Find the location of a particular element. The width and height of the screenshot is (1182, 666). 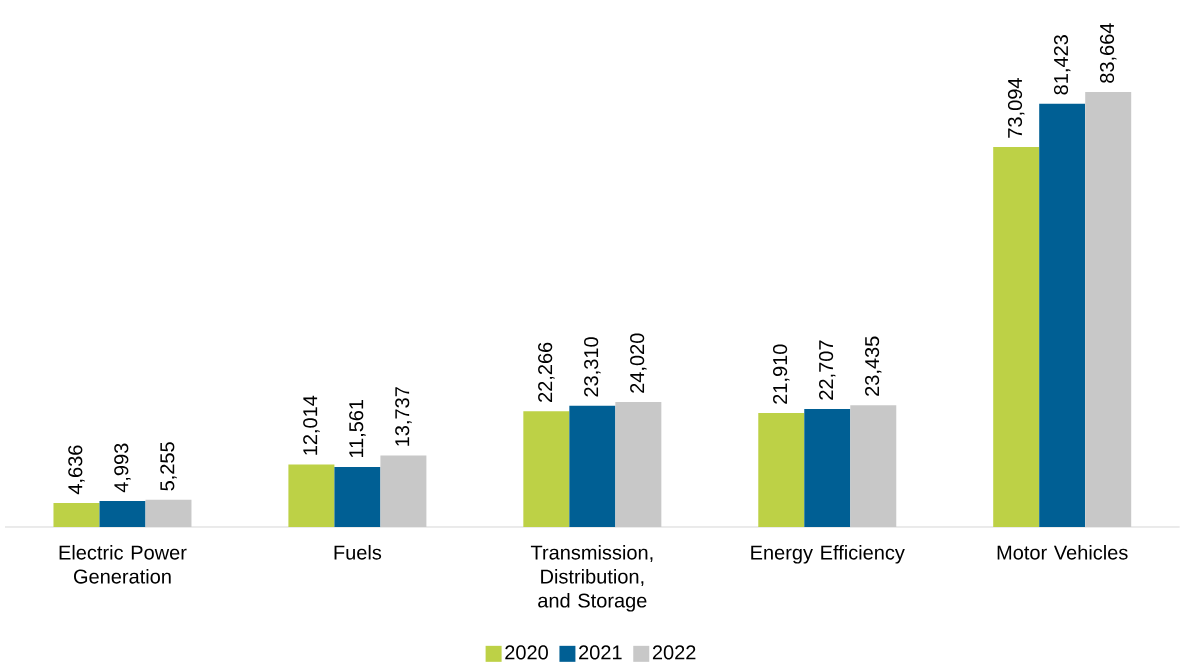

data-label: 23,310 is located at coordinates (592, 367).